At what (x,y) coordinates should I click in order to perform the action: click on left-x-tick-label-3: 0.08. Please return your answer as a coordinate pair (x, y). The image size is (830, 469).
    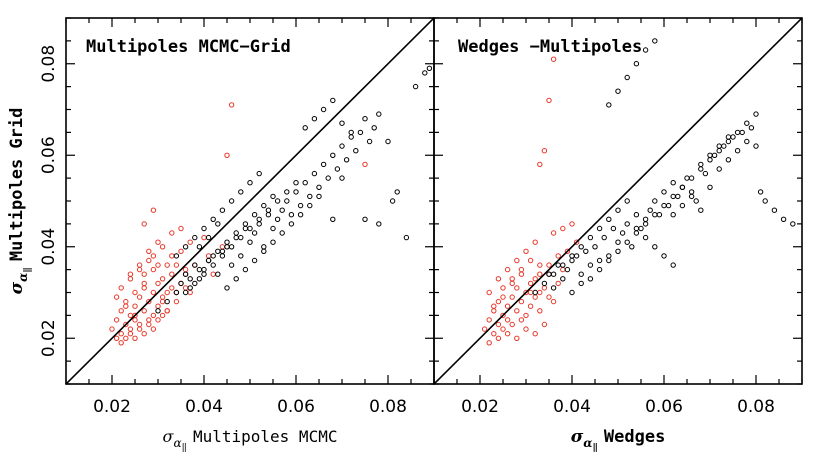
    Looking at the image, I should click on (388, 407).